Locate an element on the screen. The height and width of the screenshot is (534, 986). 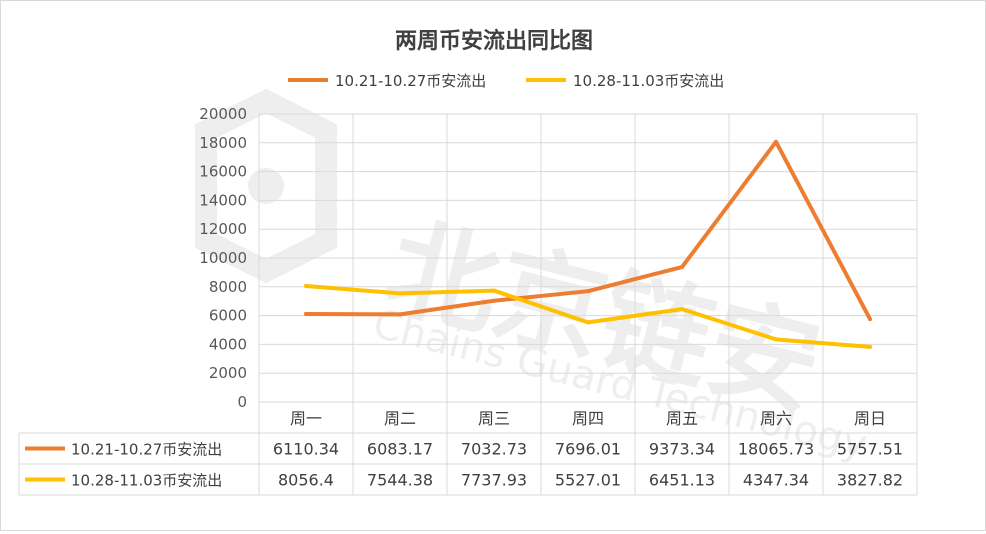
chart-title: 两周币安流出同比图 is located at coordinates (494, 41).